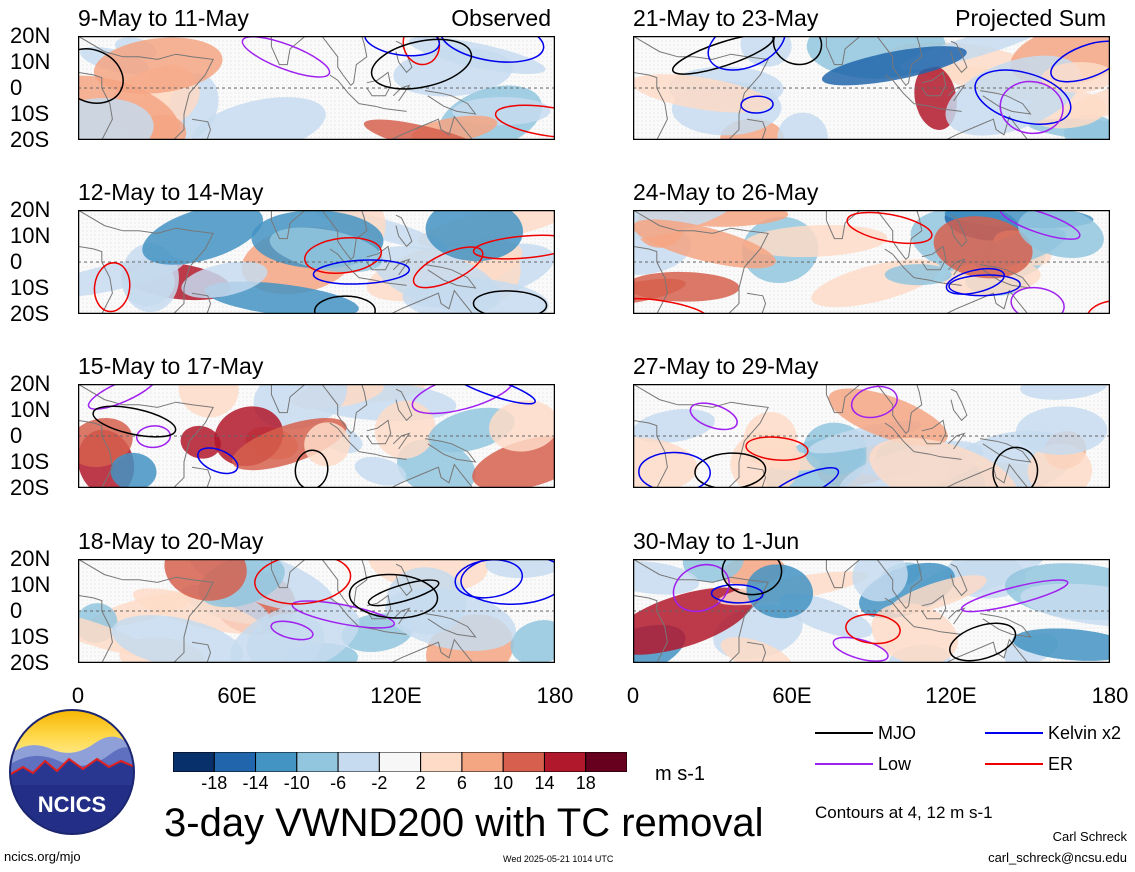 Image resolution: width=1135 pixels, height=872 pixels. What do you see at coordinates (726, 18) in the screenshot?
I see `panel-title: 21-May to 23-May` at bounding box center [726, 18].